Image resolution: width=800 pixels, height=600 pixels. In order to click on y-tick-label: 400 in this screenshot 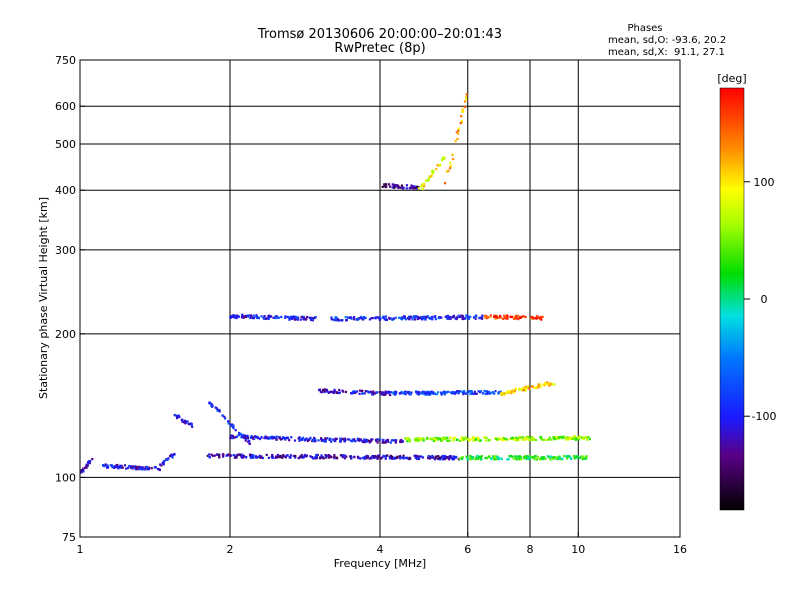, I will do `click(65, 190)`.